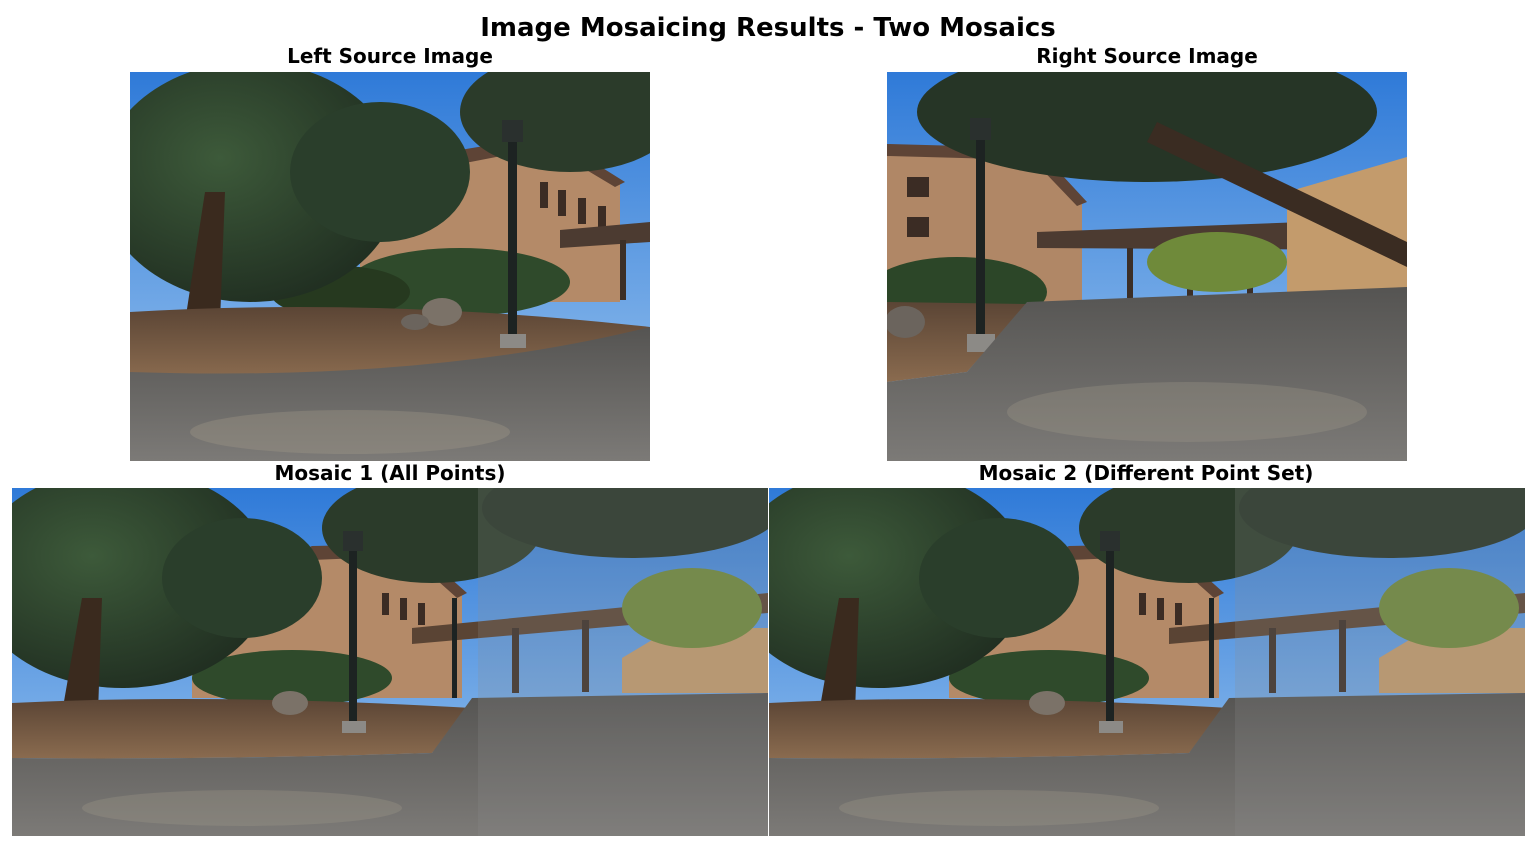 The image size is (1536, 857). I want to click on mosaic-2-title: Mosaic 2 (Different Point Set), so click(1146, 473).